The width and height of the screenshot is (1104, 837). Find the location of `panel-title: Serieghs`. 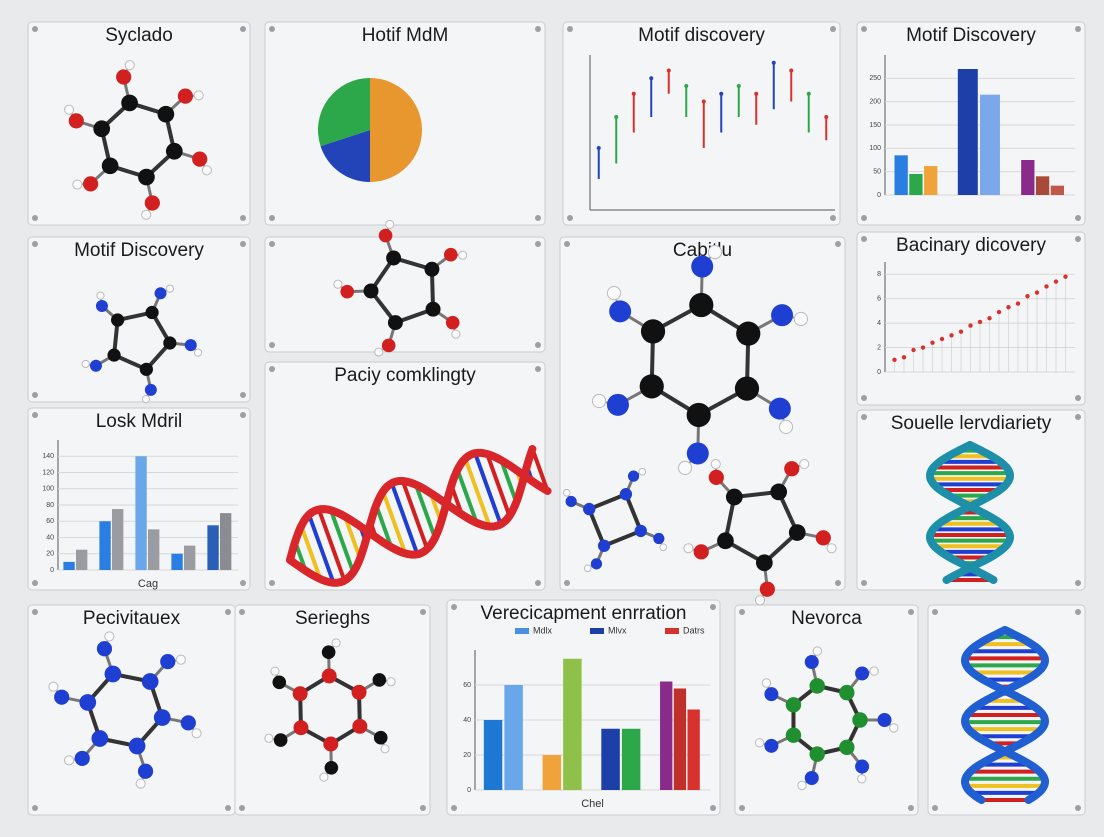

panel-title: Serieghs is located at coordinates (332, 618).